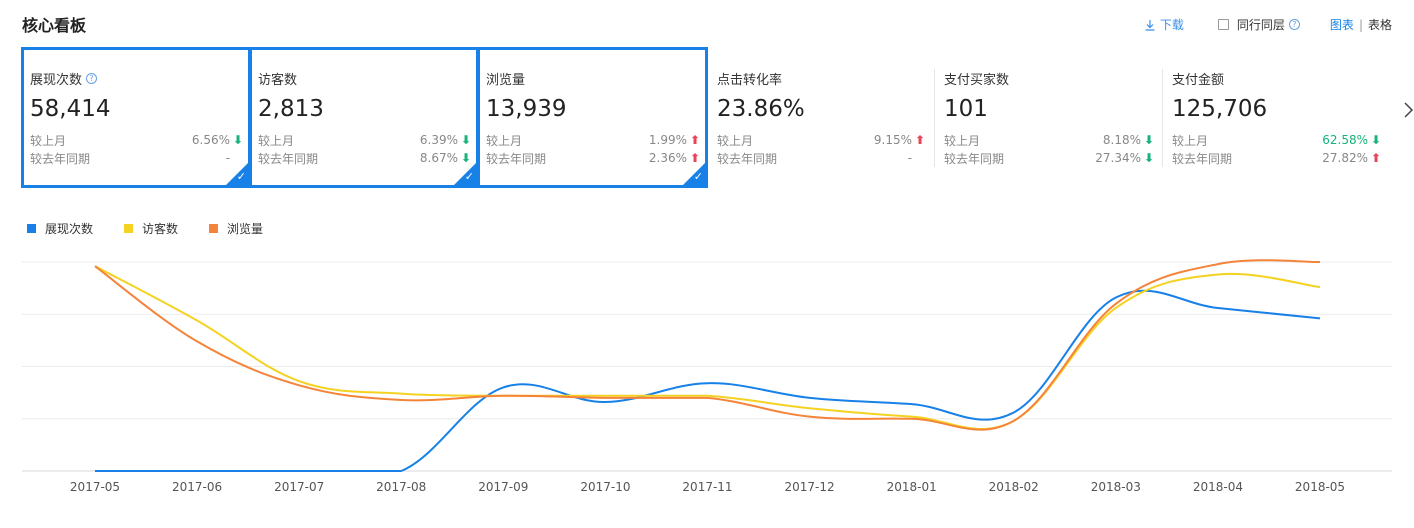  What do you see at coordinates (1276, 140) in the screenshot?
I see `compare-month-row: 较上月 62.58% ⬇` at bounding box center [1276, 140].